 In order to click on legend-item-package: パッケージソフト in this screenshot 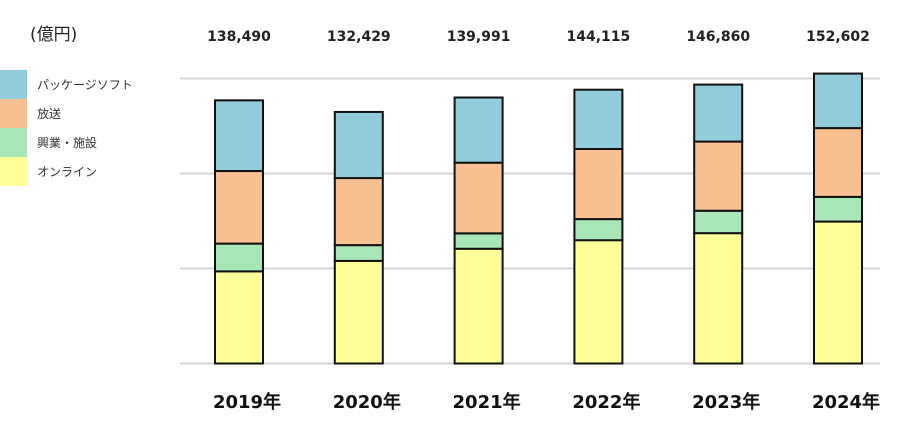, I will do `click(66, 84)`.